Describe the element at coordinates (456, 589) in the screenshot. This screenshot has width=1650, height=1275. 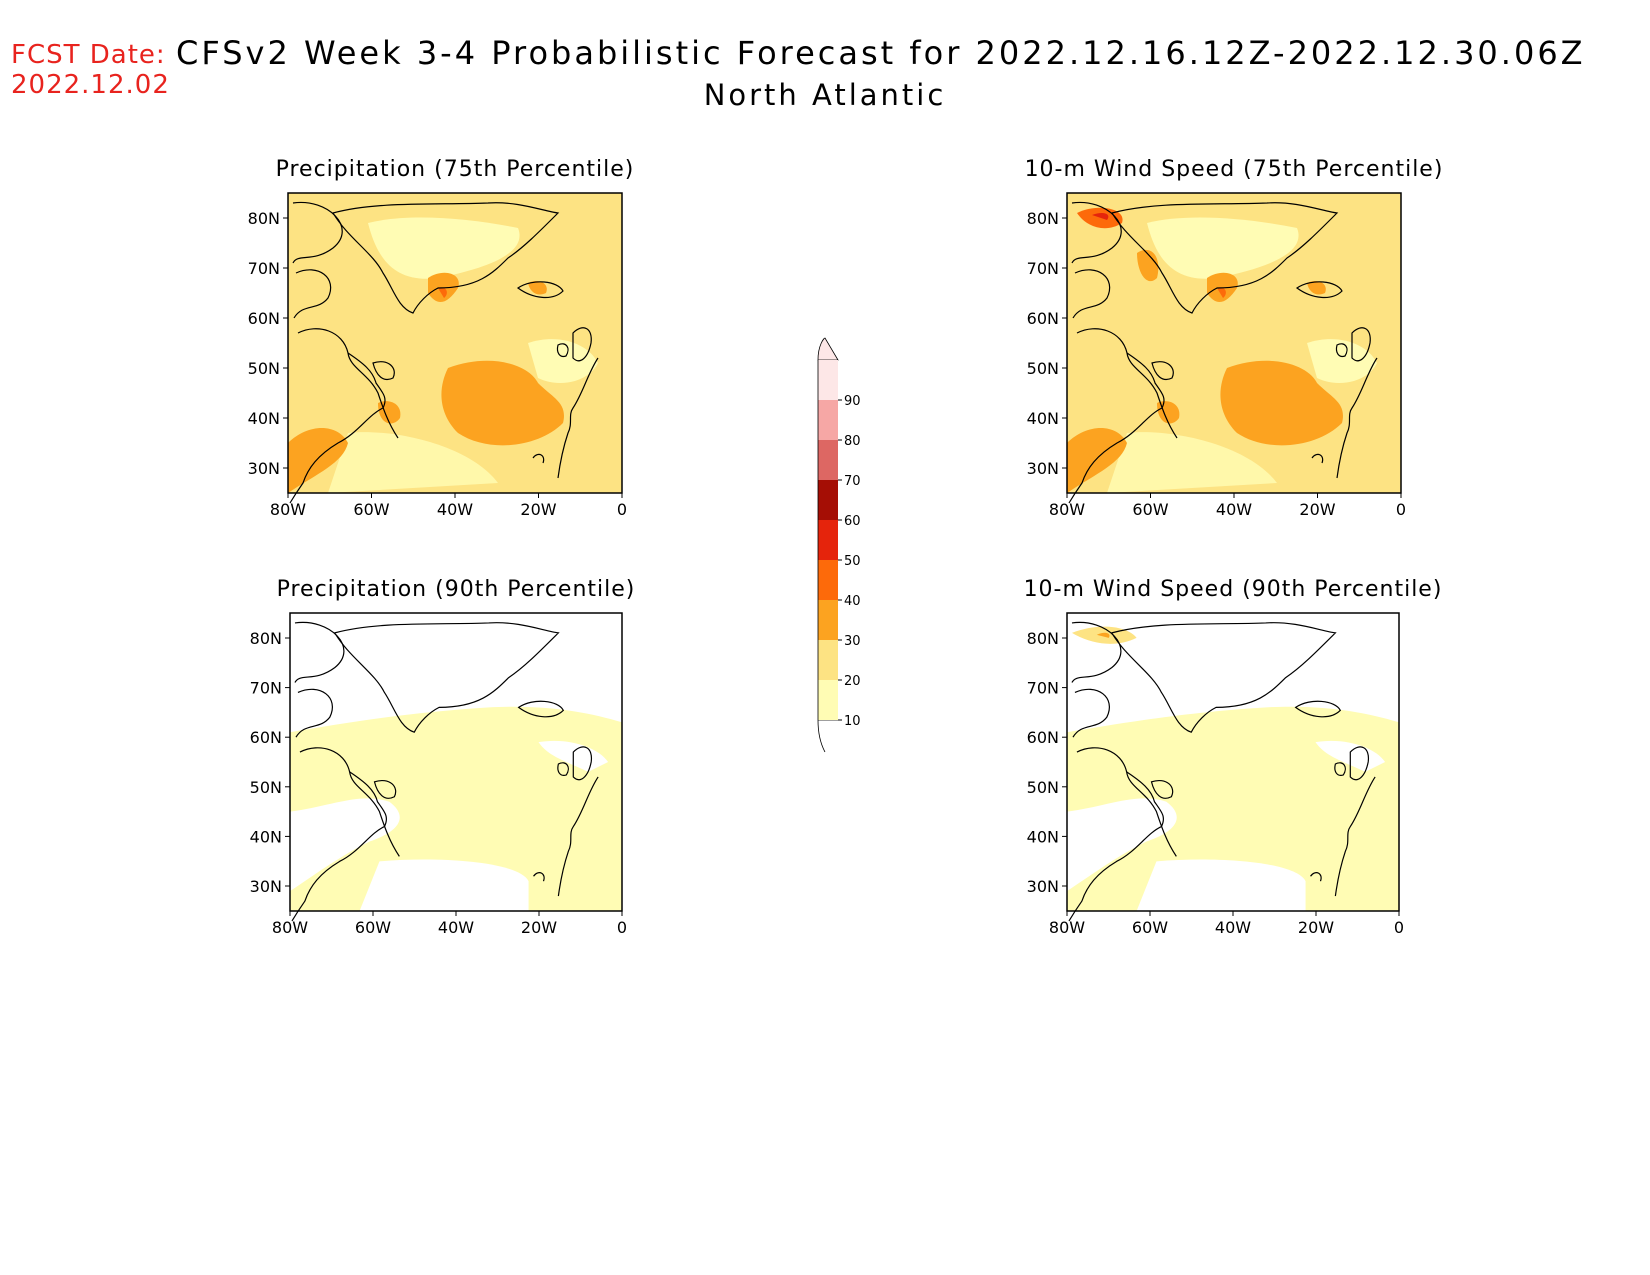
I see `panel-title: Precipitation (90th Percentile)` at that location.